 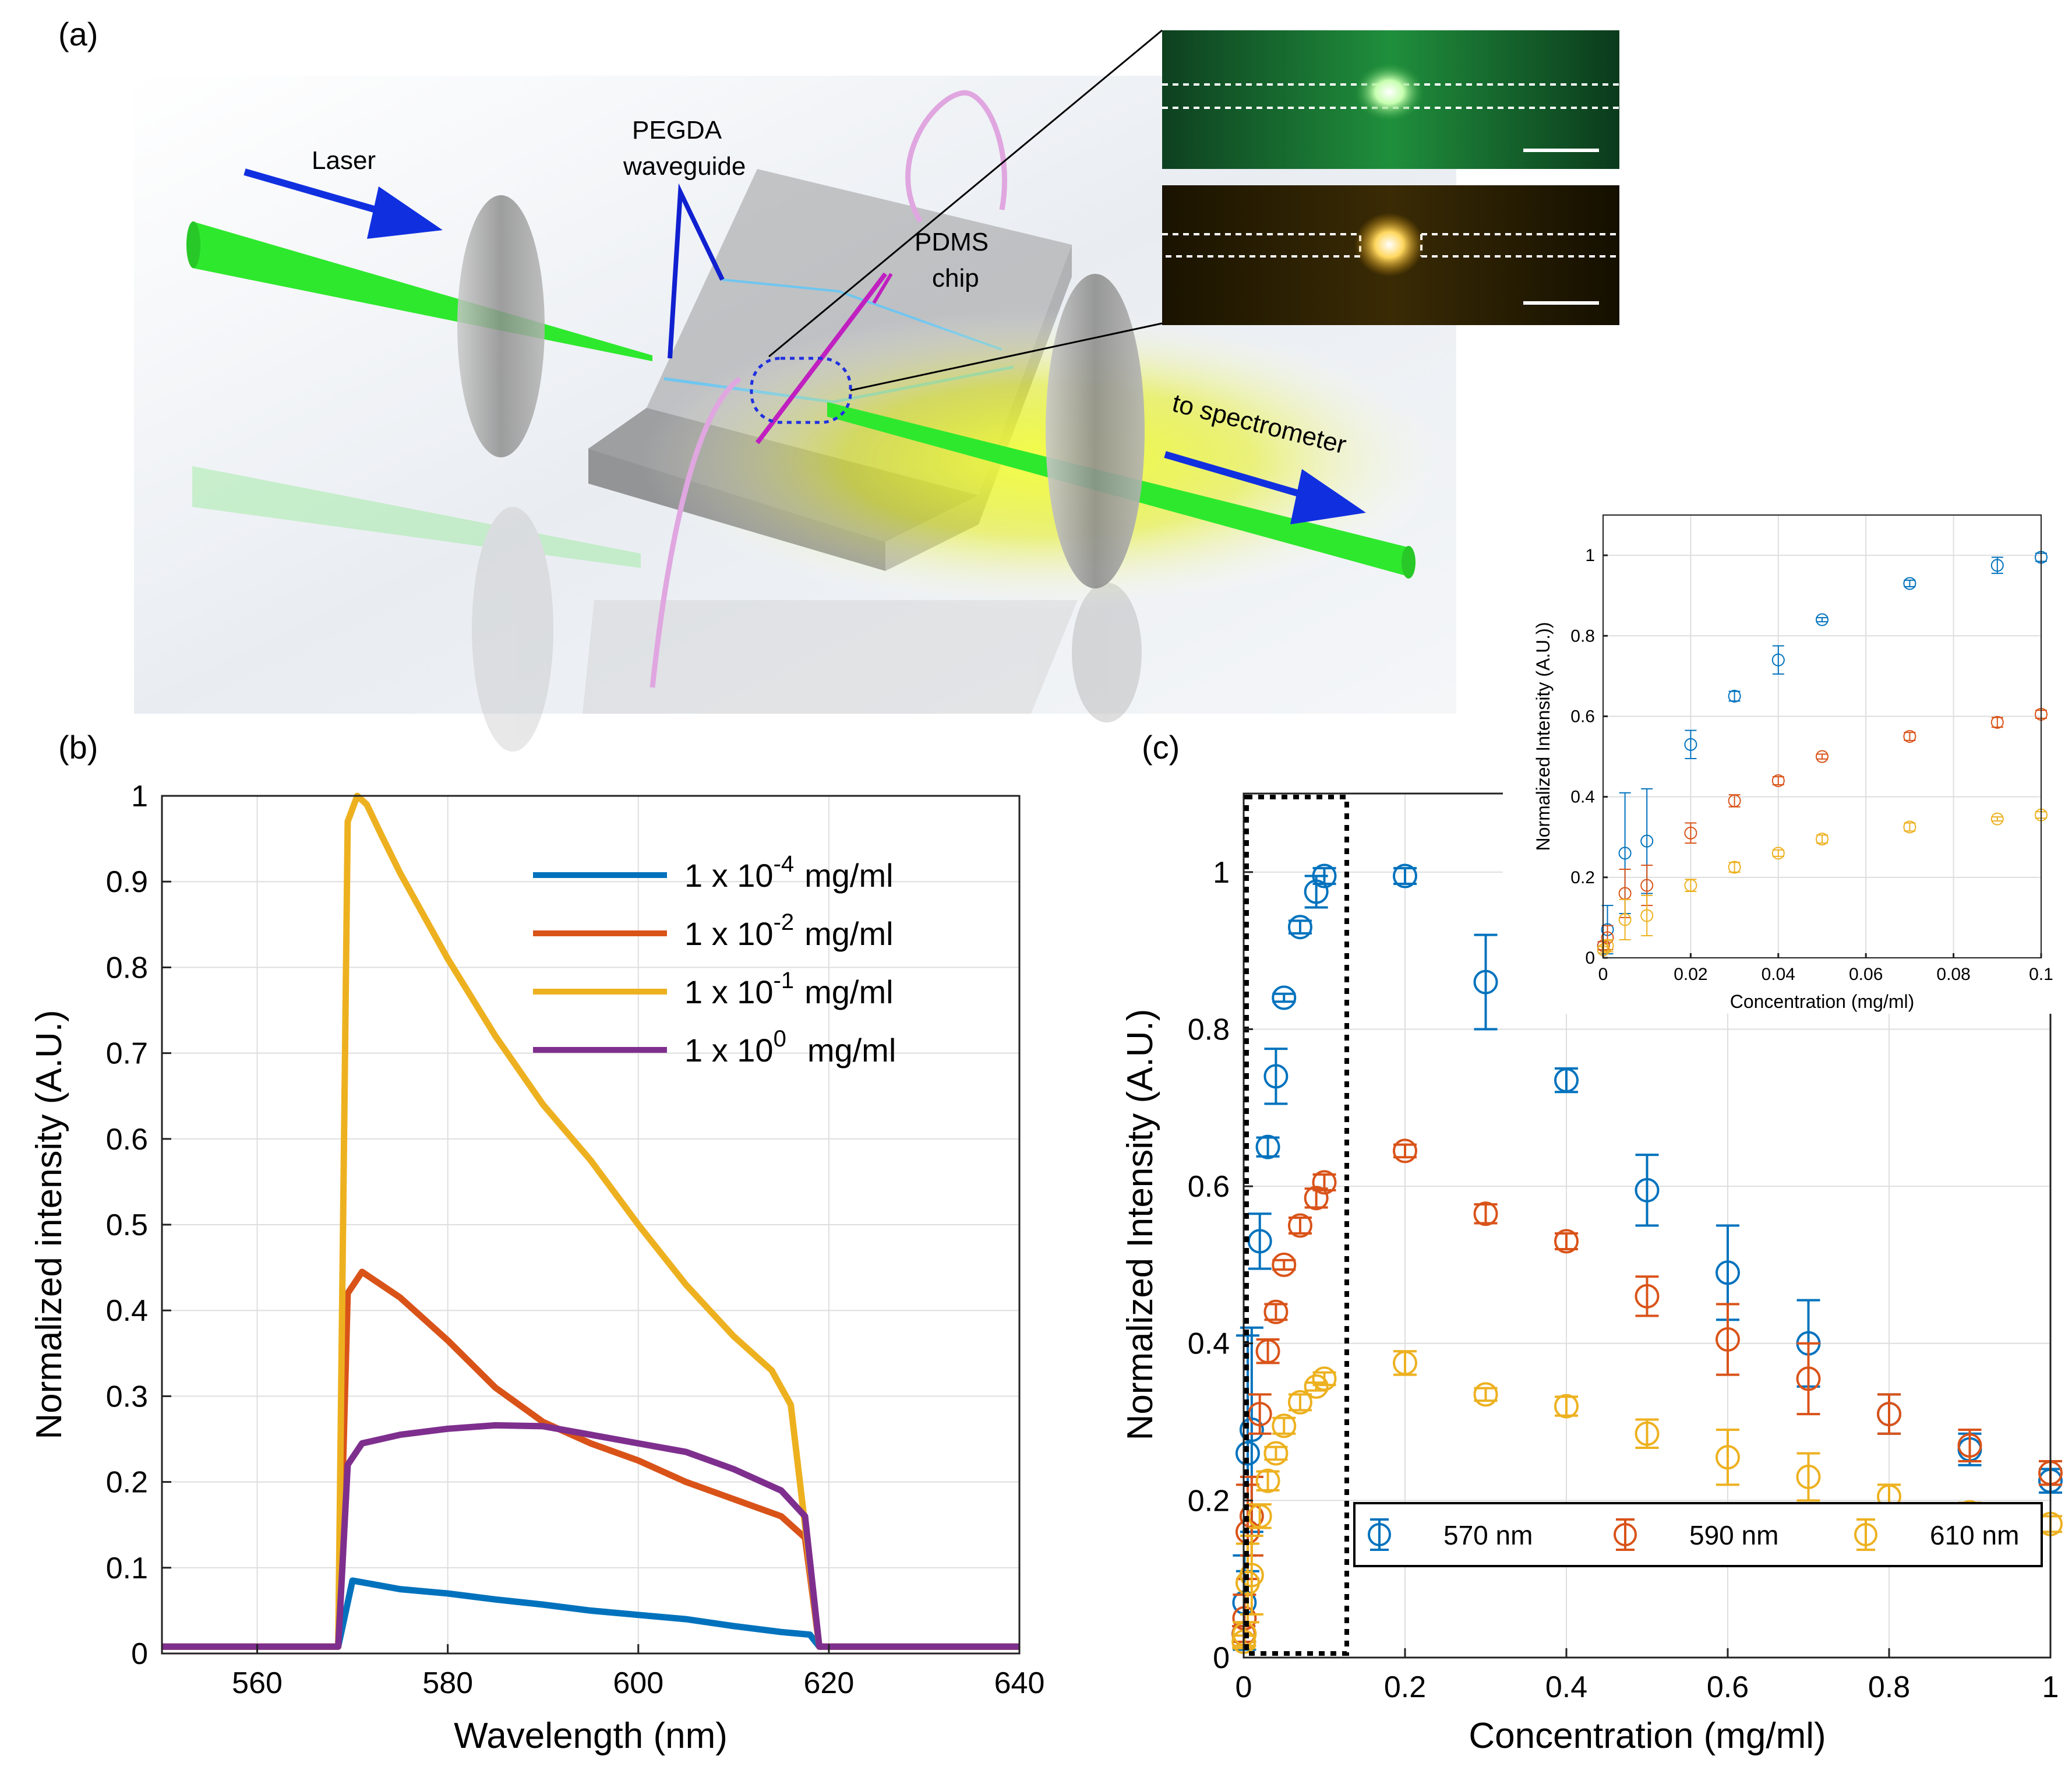 I want to click on c-legend-box, so click(x=1698, y=1535).